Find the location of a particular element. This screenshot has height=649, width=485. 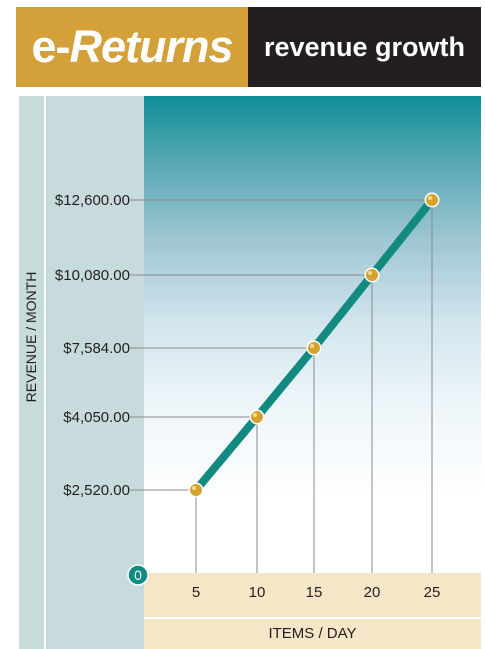

x-tick-label: 20 is located at coordinates (372, 592).